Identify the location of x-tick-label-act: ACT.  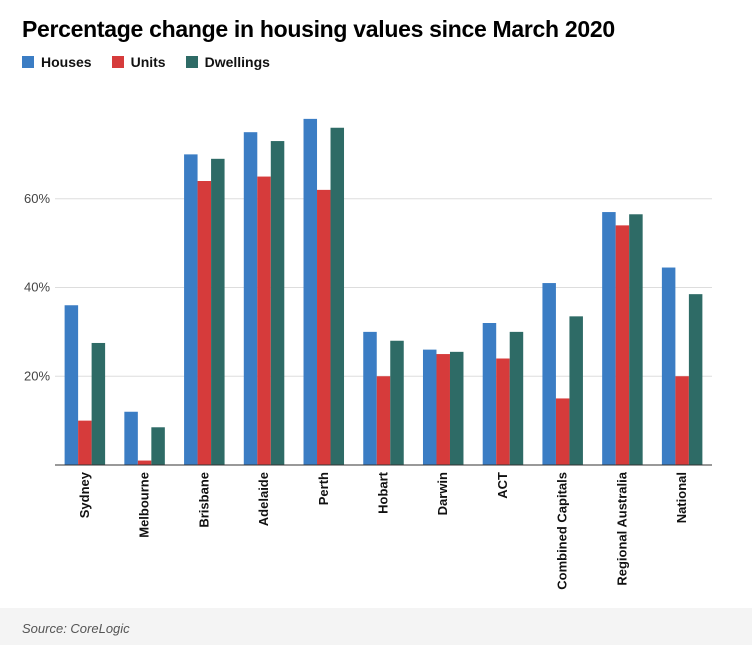
(502, 485).